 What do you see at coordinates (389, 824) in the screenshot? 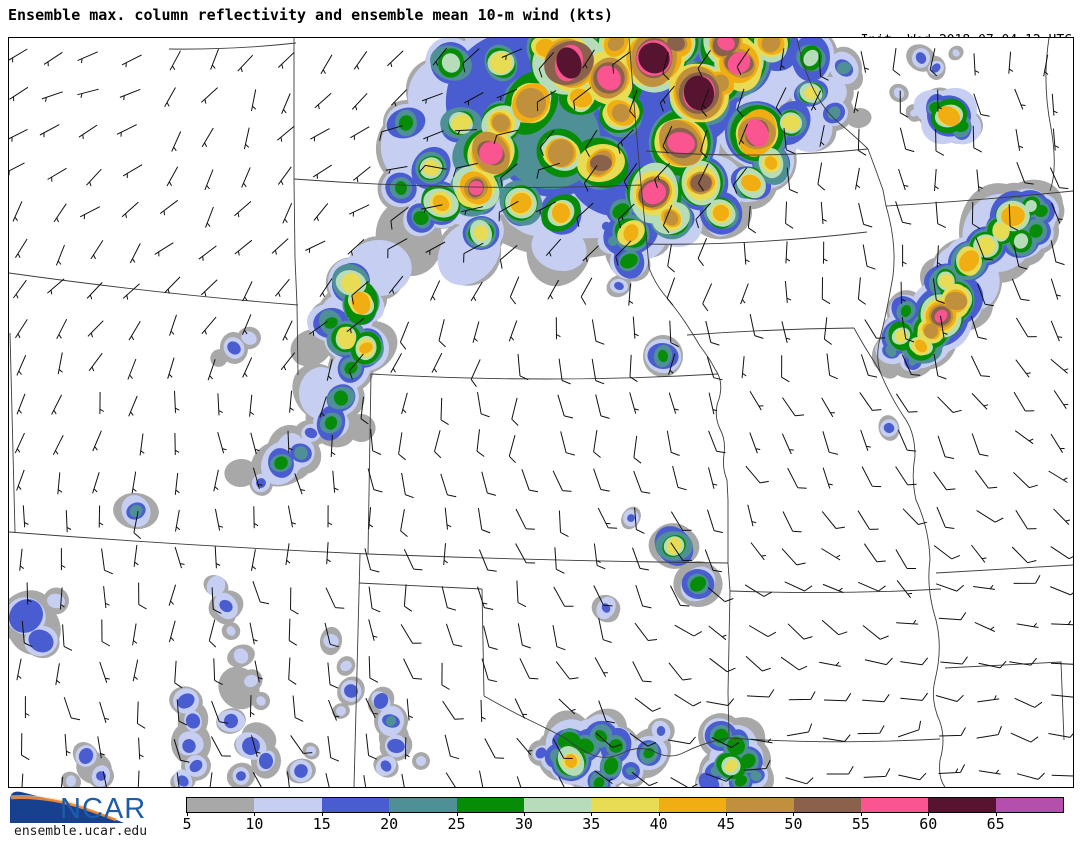
I see `legend-tick-label: 20` at bounding box center [389, 824].